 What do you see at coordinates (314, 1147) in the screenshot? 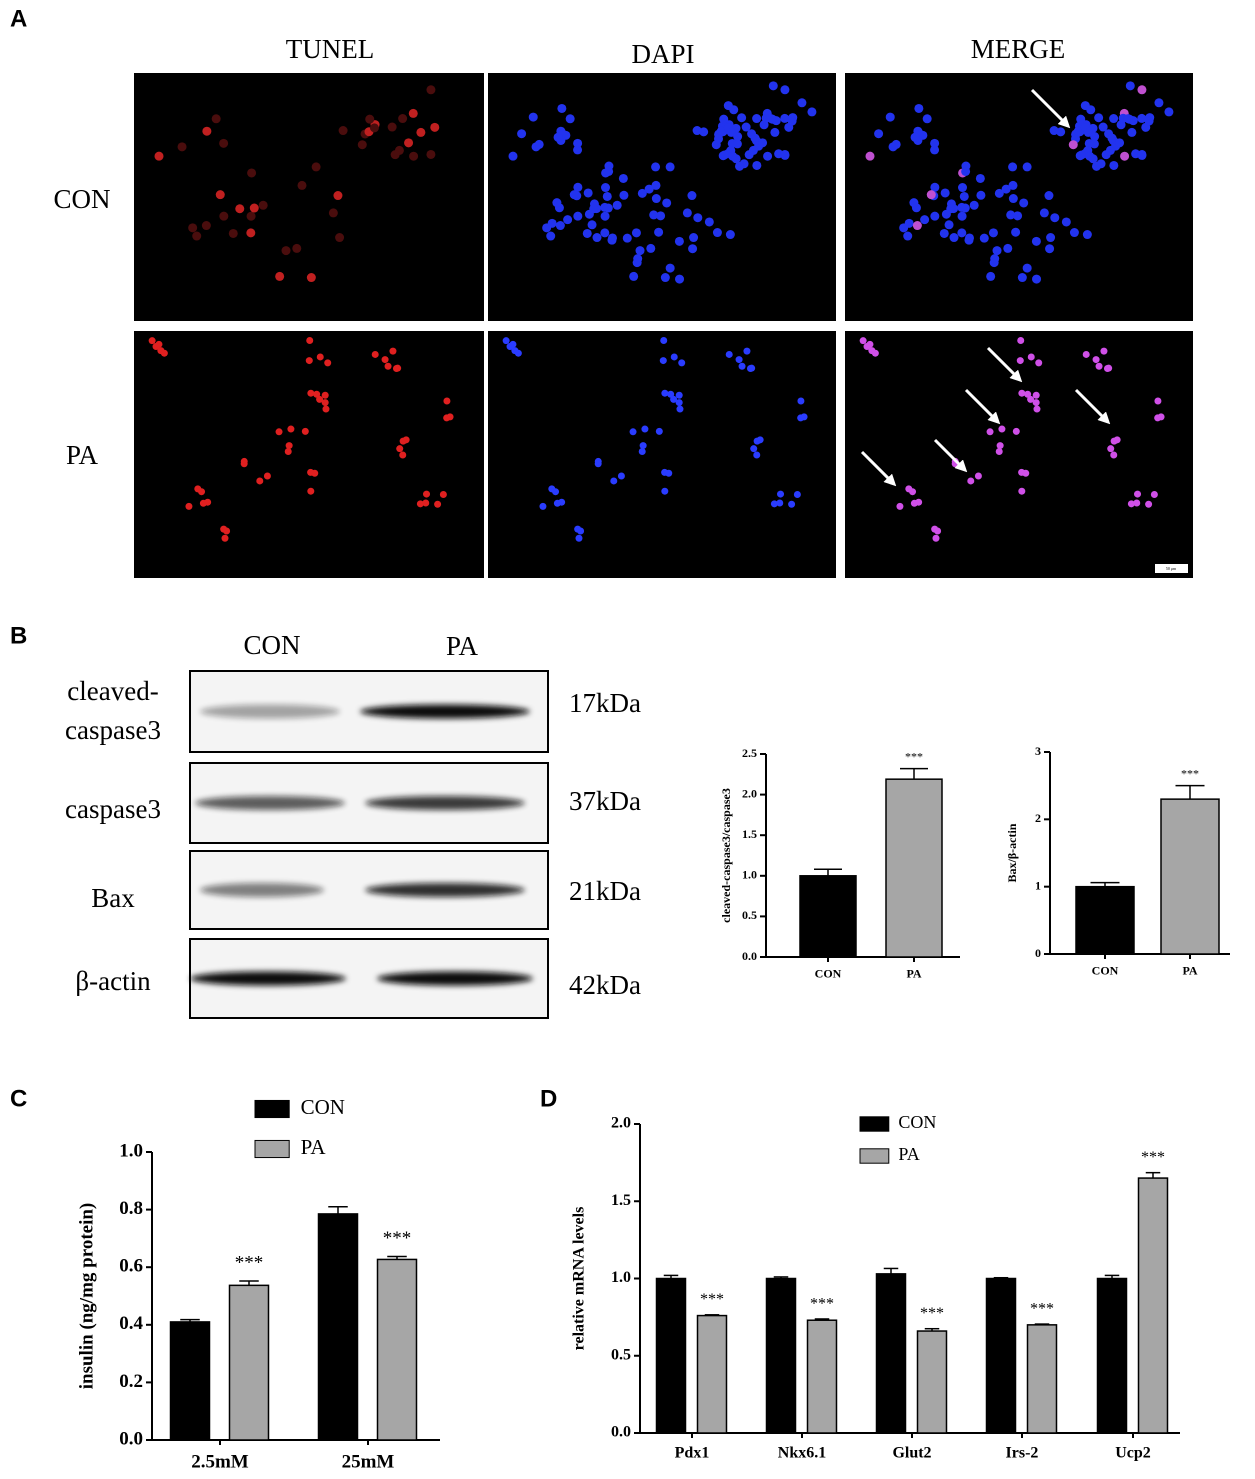
I see `legend-label: PA` at bounding box center [314, 1147].